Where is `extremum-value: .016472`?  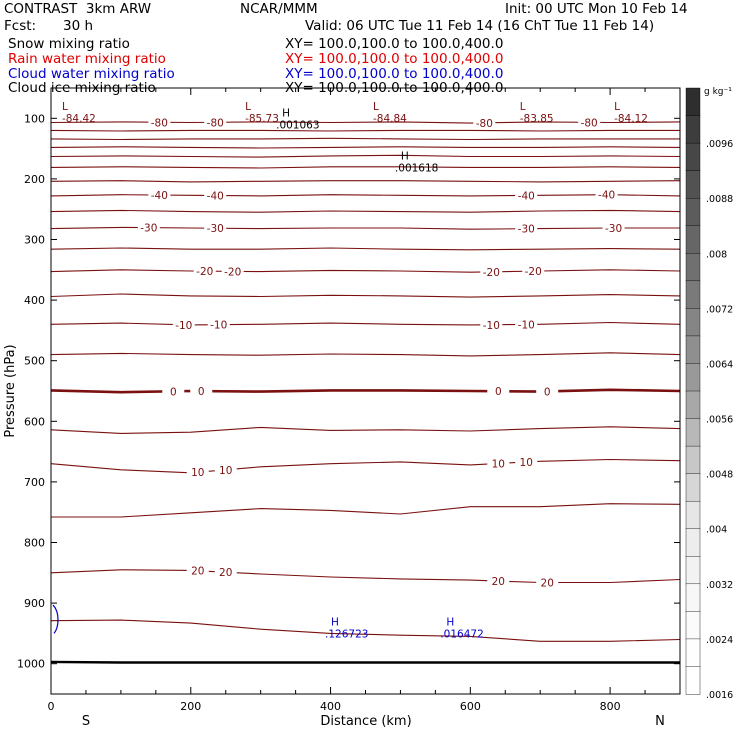
extremum-value: .016472 is located at coordinates (461, 635).